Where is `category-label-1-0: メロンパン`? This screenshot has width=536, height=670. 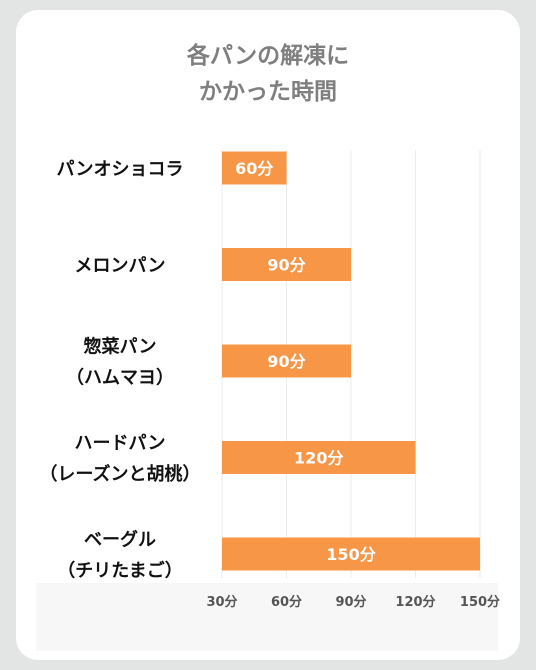 category-label-1-0: メロンパン is located at coordinates (120, 266).